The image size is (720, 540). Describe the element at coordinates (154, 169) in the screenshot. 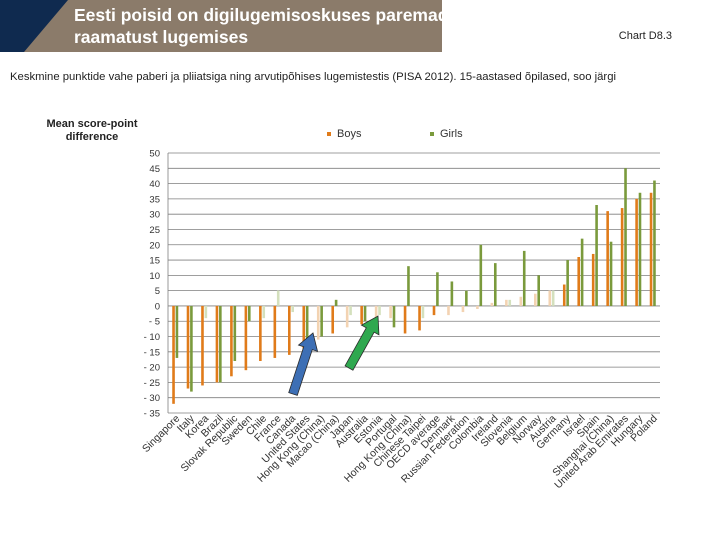

I see `y-tick-label: 45` at that location.